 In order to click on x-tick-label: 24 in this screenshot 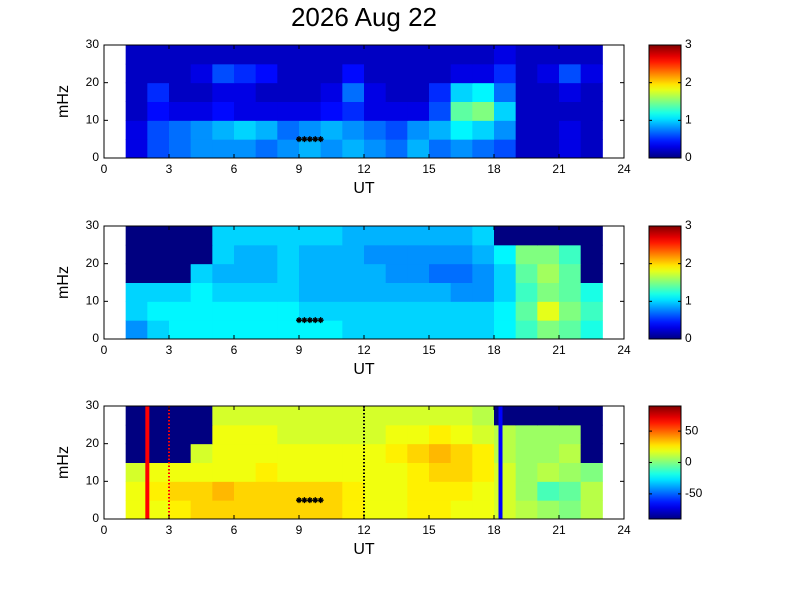, I will do `click(624, 169)`.